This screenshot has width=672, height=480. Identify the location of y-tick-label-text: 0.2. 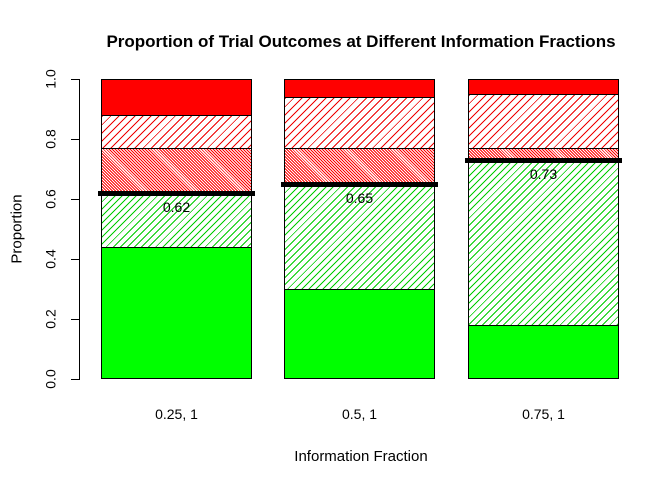
(50, 319).